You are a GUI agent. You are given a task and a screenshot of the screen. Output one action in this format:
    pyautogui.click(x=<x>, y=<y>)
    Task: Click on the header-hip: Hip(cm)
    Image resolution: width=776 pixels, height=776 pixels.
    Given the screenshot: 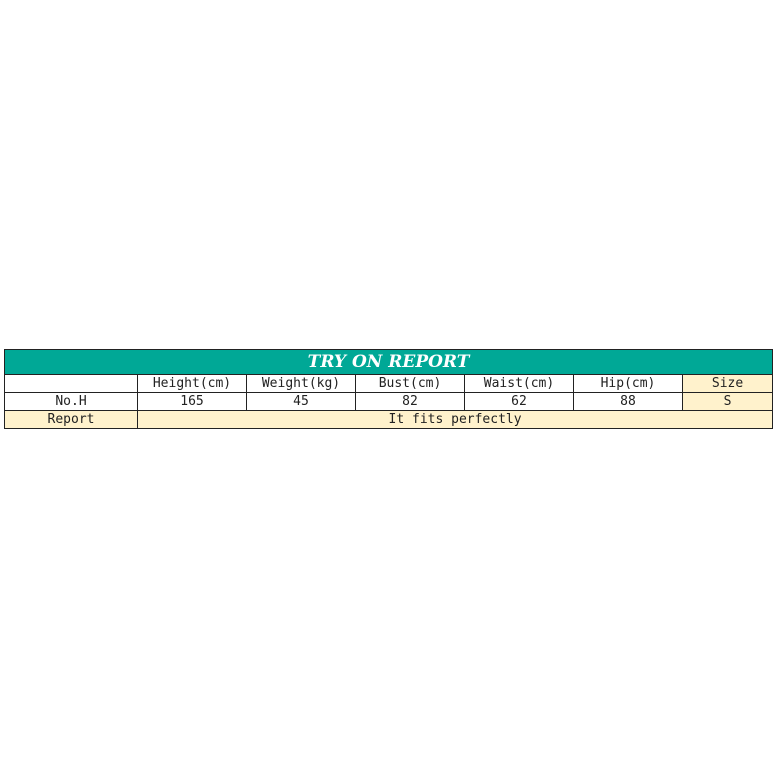 What is the action you would take?
    pyautogui.click(x=628, y=383)
    